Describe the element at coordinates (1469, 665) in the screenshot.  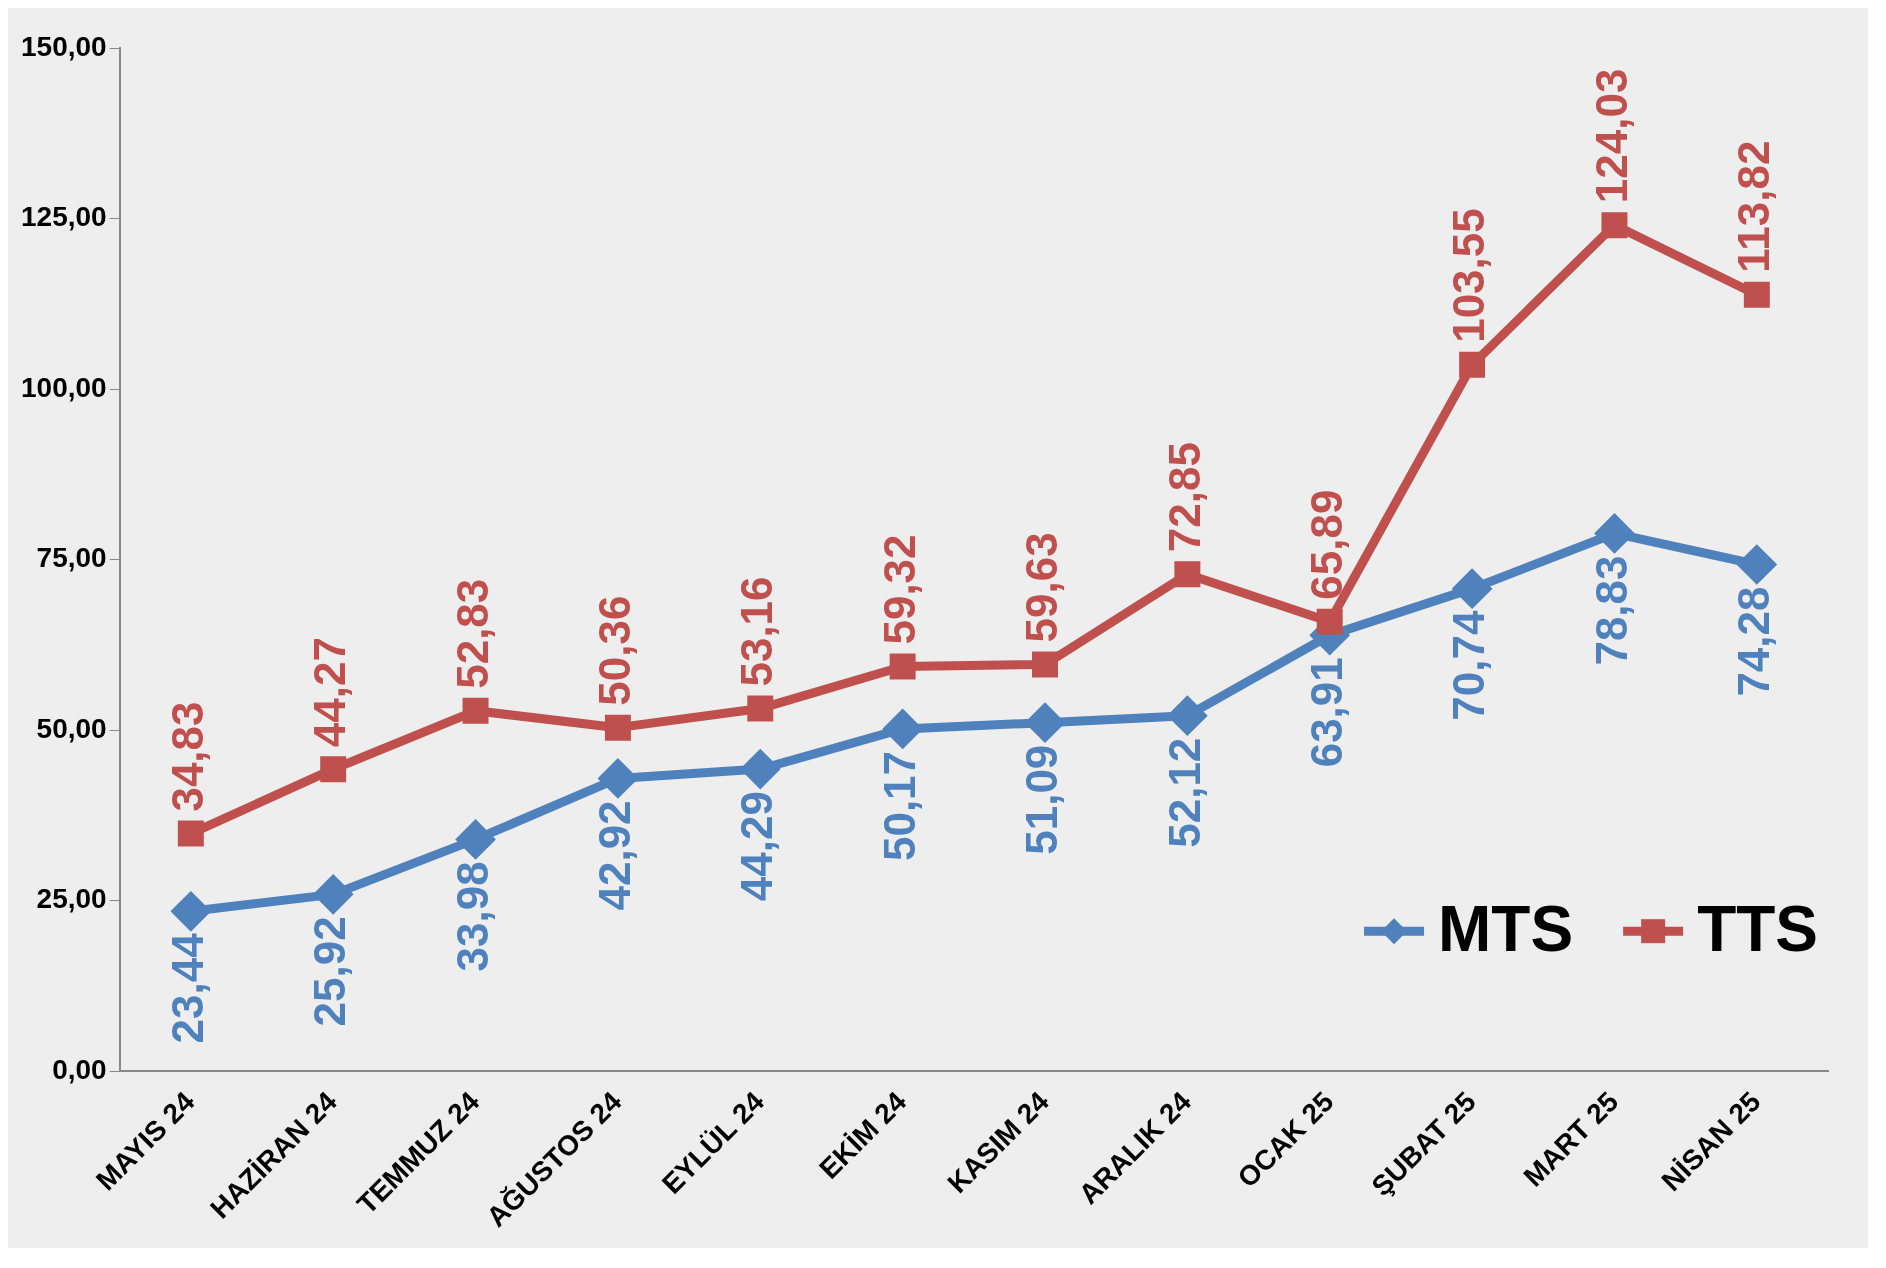
I see `data-label: 70,74` at that location.